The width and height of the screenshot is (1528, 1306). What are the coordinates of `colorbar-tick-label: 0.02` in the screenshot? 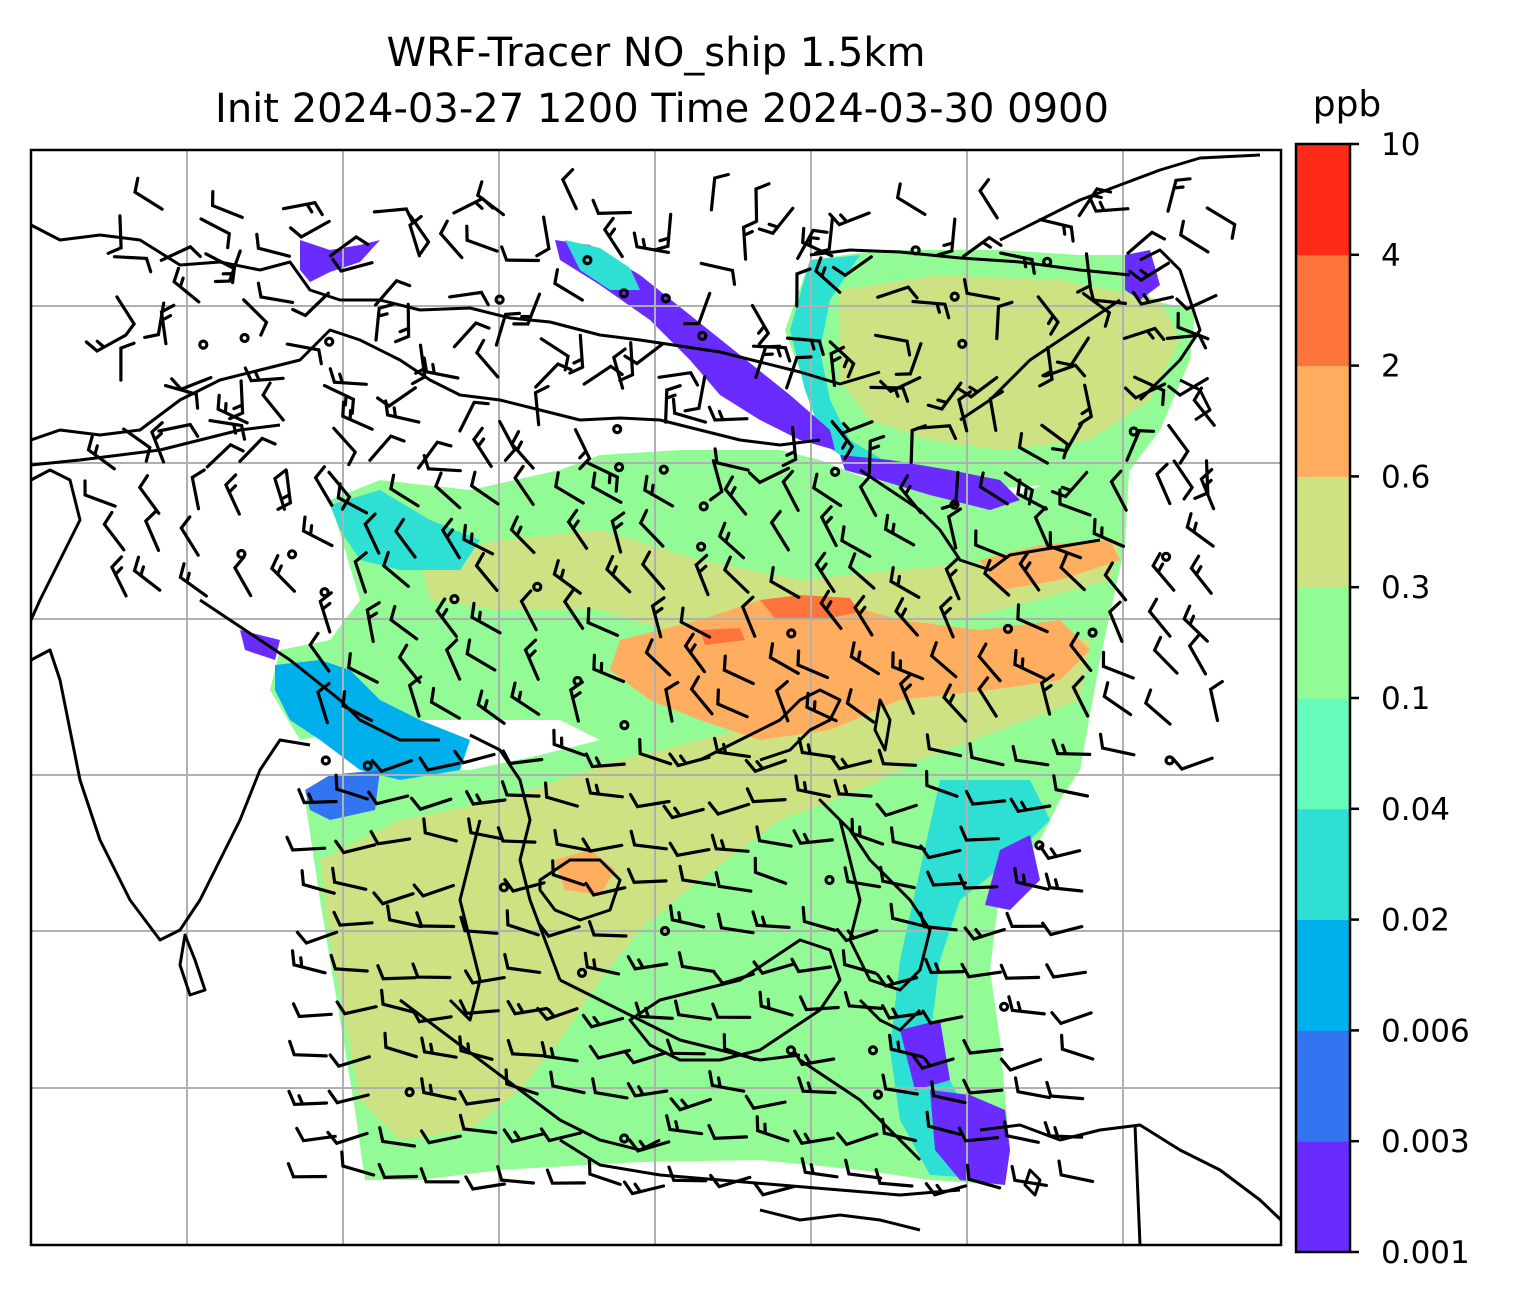 It's located at (1415, 921).